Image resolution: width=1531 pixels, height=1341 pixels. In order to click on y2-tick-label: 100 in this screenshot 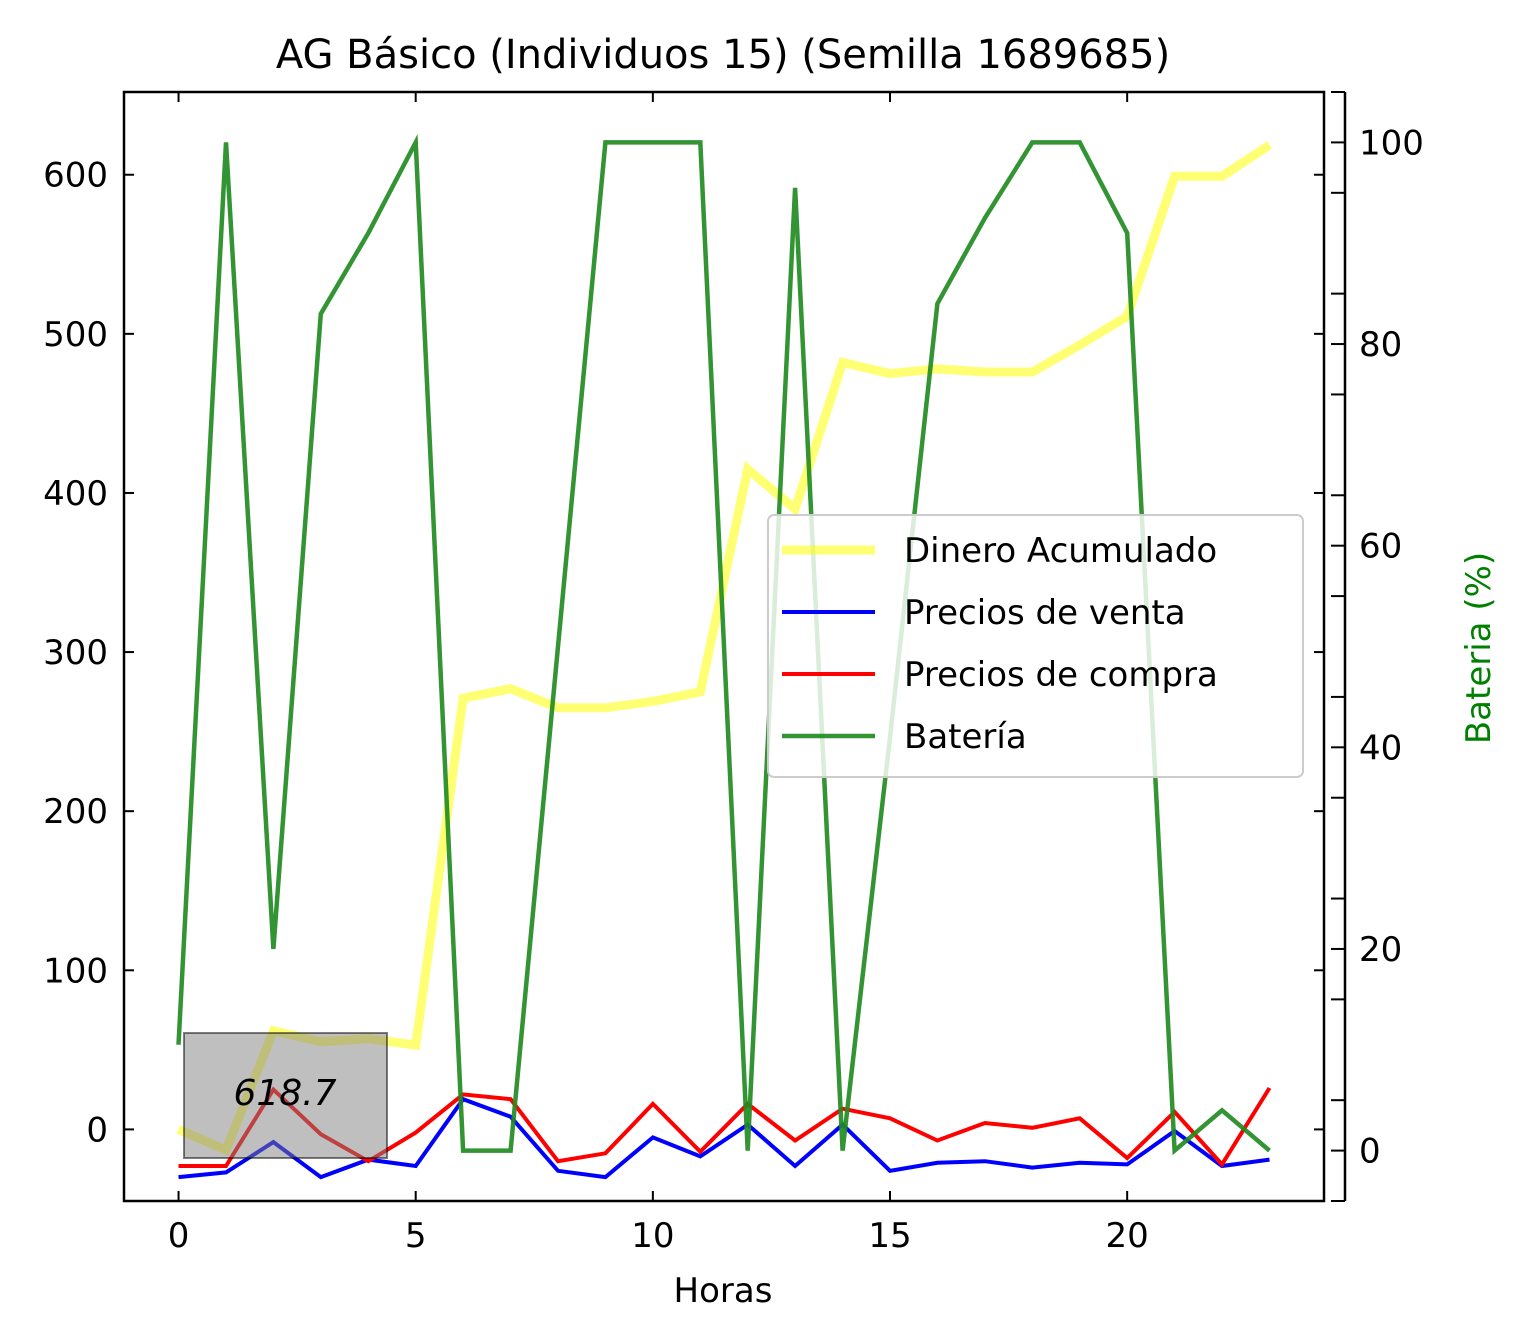, I will do `click(1391, 143)`.